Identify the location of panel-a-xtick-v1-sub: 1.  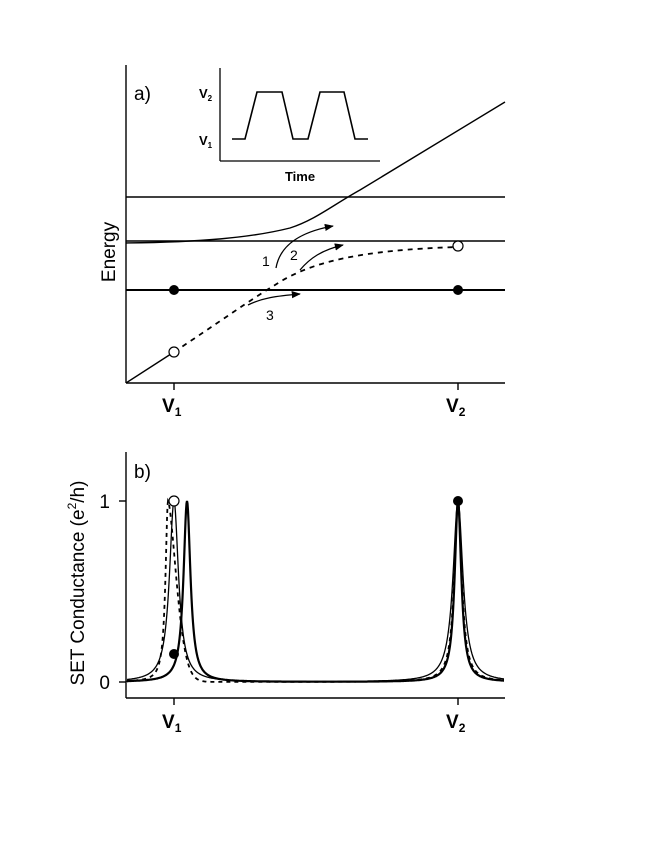
(178, 412).